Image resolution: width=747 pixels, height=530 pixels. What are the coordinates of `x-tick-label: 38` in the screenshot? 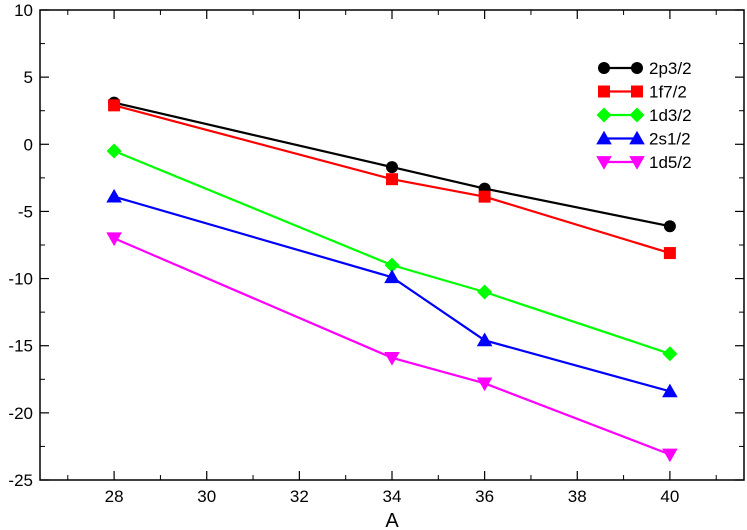 It's located at (577, 496).